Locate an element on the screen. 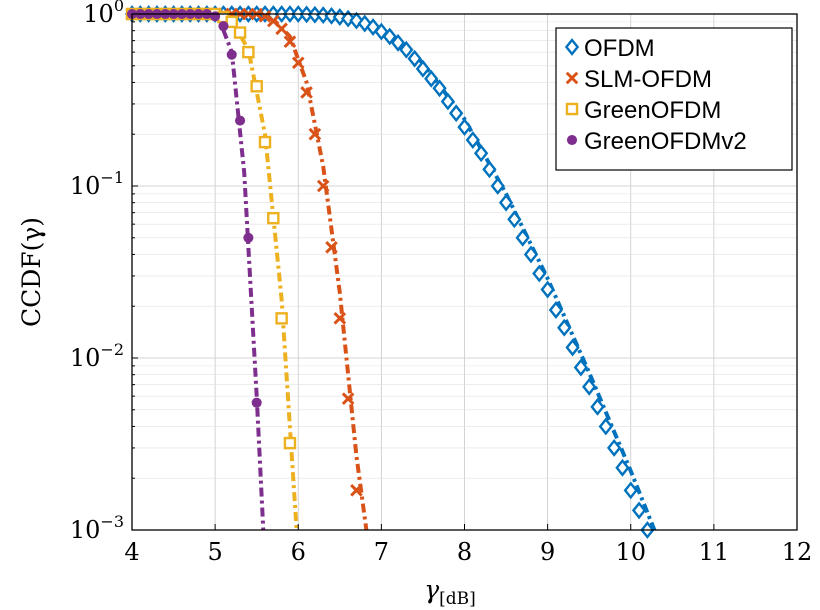  x-tick-label: 11 is located at coordinates (714, 552).